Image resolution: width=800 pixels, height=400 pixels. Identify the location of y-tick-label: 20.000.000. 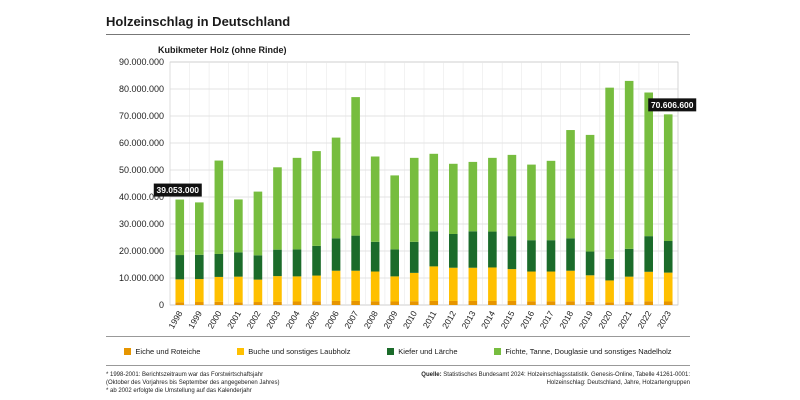
(141, 251).